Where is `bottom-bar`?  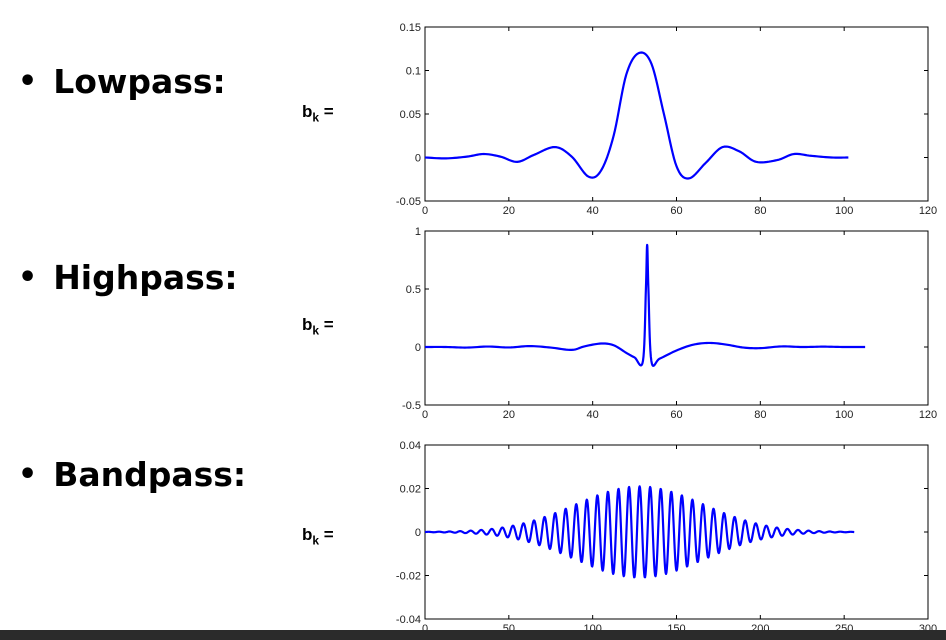
bottom-bar is located at coordinates (473, 635).